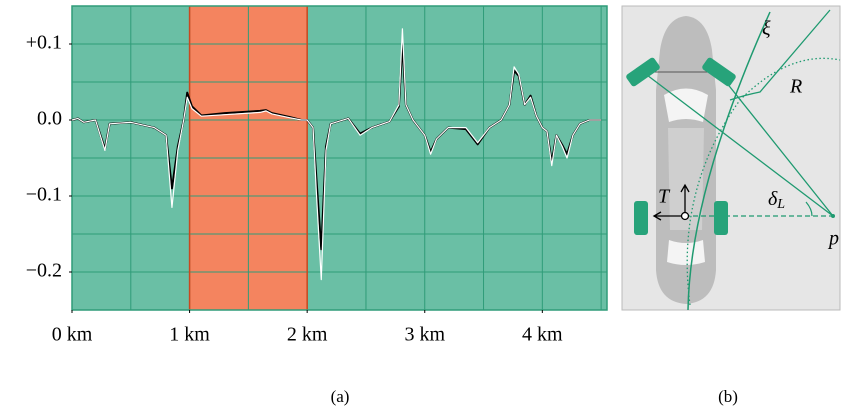 The width and height of the screenshot is (841, 412). What do you see at coordinates (766, 29) in the screenshot?
I see `label-xi: ξ` at bounding box center [766, 29].